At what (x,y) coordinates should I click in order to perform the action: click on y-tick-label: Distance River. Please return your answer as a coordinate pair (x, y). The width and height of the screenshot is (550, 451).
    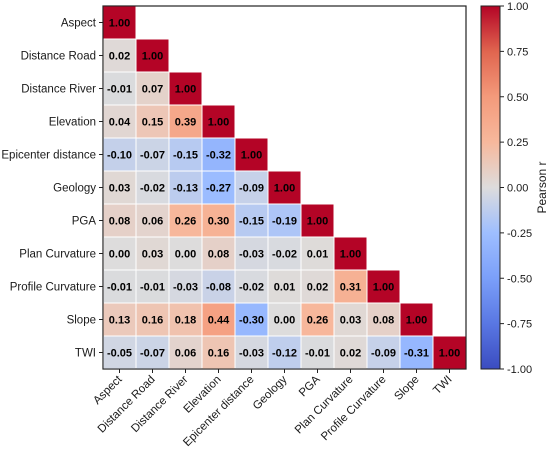
    Looking at the image, I should click on (58, 90).